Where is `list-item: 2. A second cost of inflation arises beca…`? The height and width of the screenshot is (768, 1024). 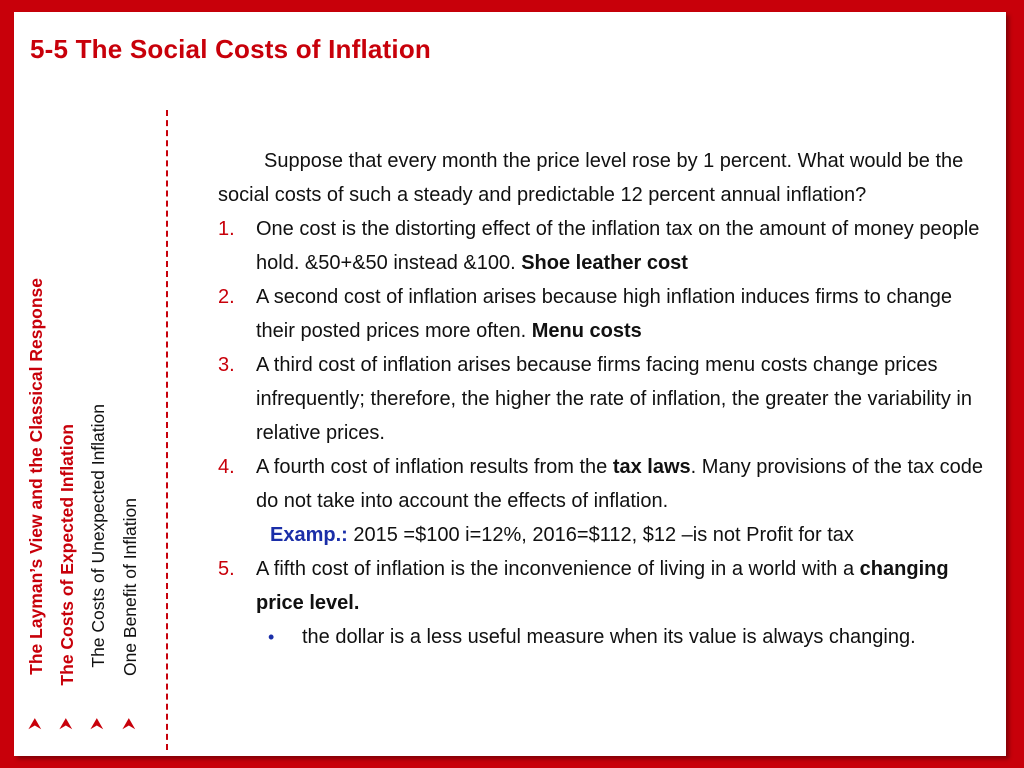 list-item: 2. A second cost of inflation arises beca… is located at coordinates (603, 314).